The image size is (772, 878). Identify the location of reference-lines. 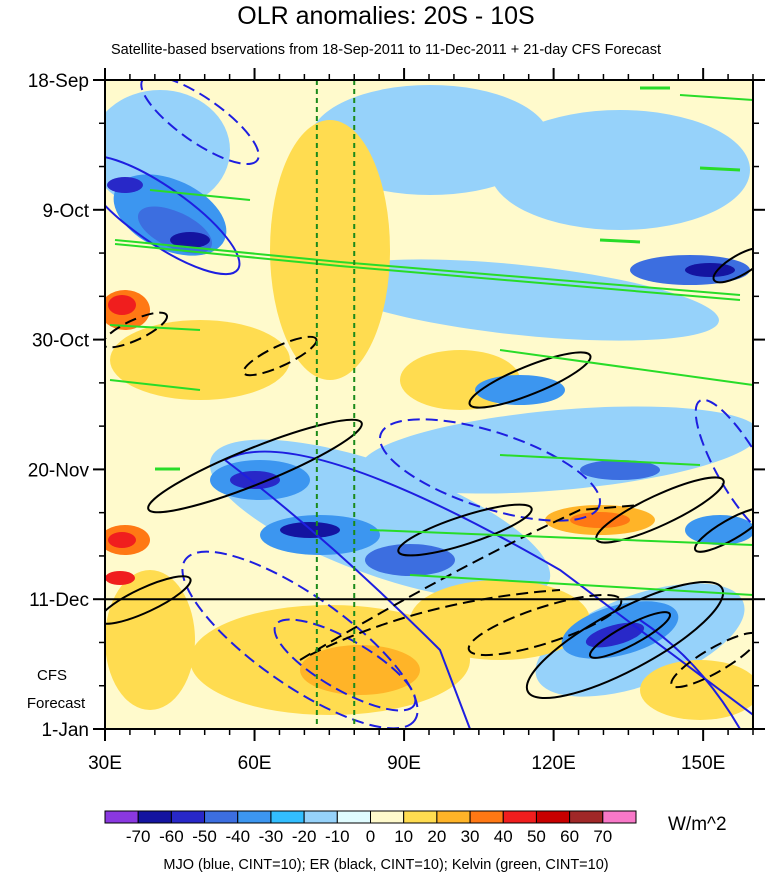
(335, 404).